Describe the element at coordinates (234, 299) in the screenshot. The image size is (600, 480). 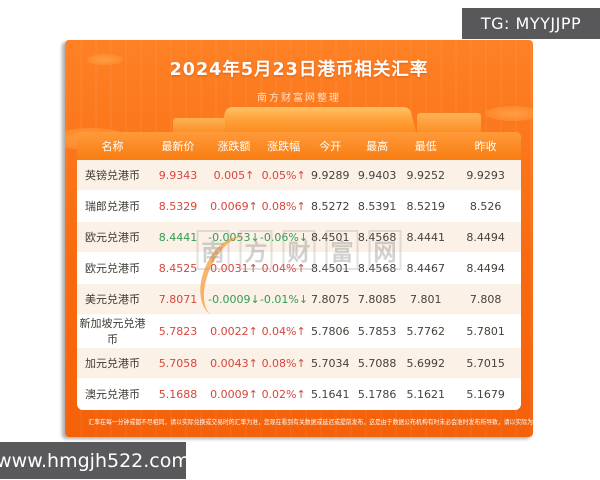
I see `cell-change-amount: -0.0009↓` at that location.